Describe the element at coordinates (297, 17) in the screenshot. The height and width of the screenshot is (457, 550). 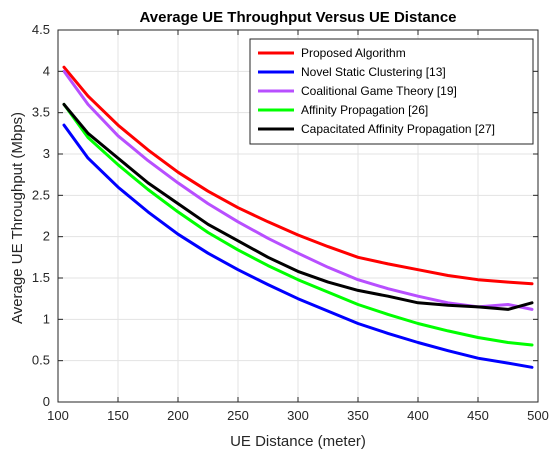
I see `chart-title: Average UE Throughput Versus UE Distance` at that location.